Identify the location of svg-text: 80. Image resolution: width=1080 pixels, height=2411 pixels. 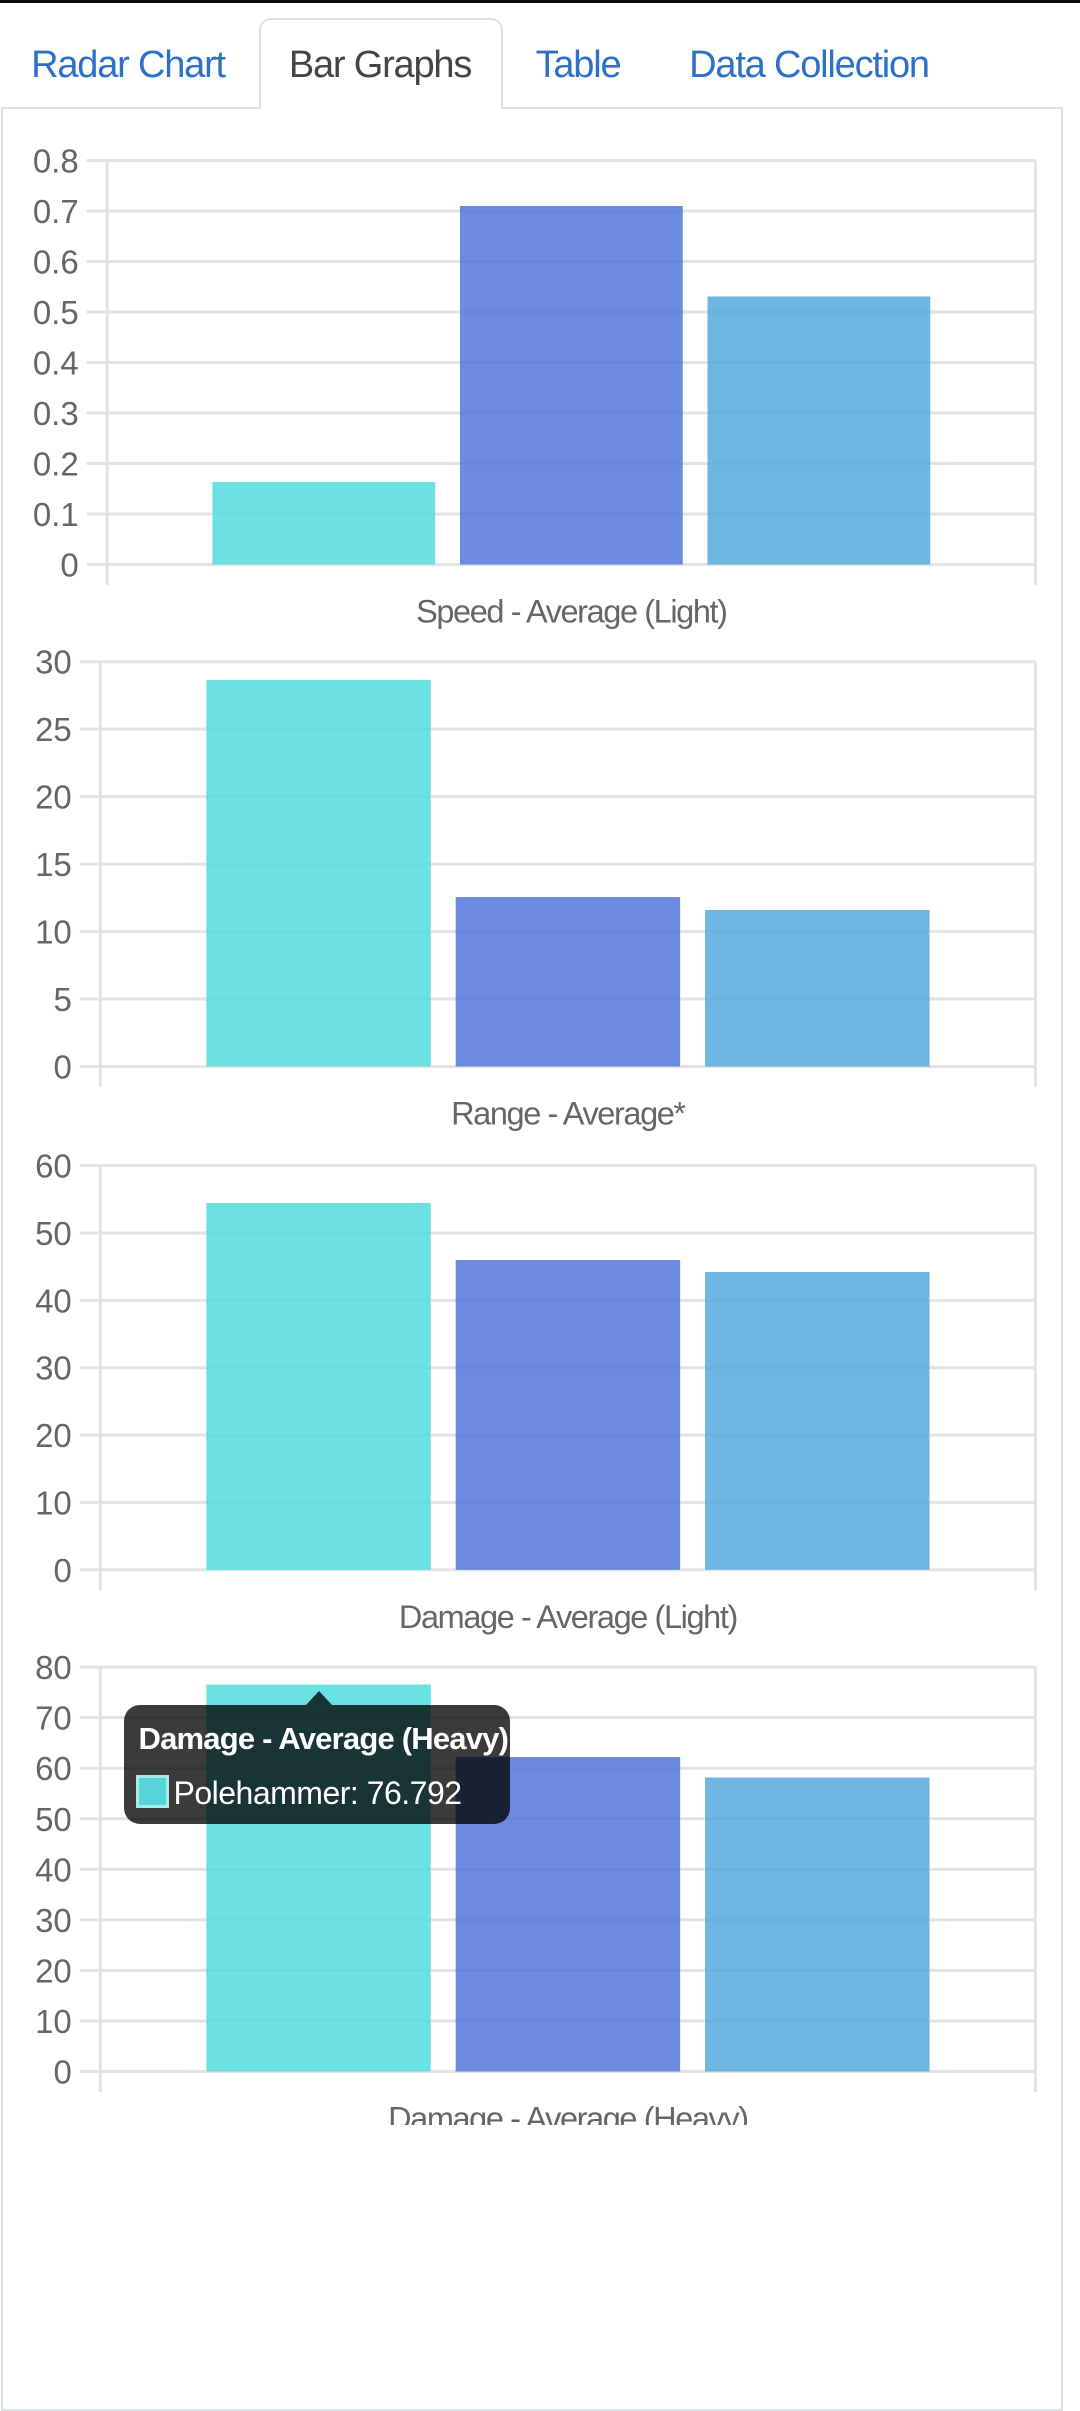
(53, 1667).